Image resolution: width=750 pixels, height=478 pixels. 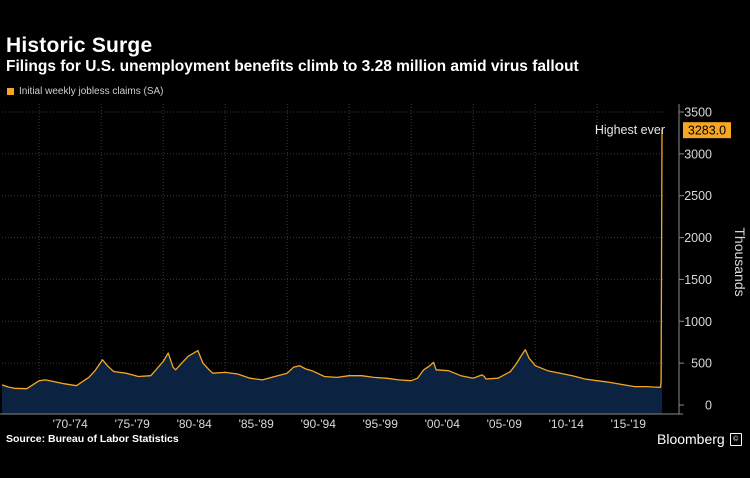 I want to click on y-tick-label: 3500, so click(x=698, y=113).